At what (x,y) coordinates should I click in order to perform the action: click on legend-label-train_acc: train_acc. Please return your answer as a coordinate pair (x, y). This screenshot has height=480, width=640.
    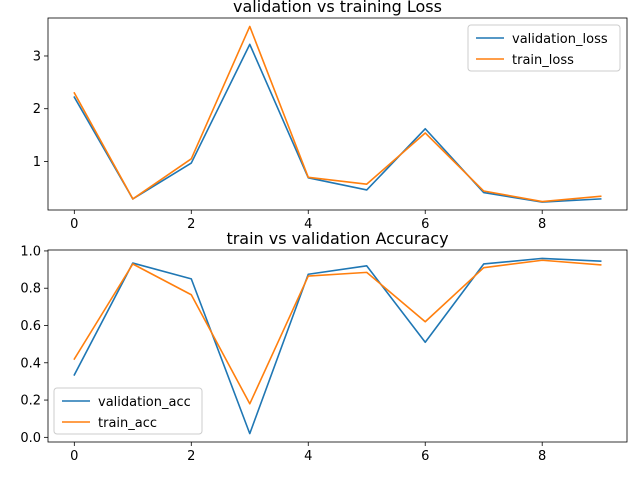
    Looking at the image, I should click on (127, 423).